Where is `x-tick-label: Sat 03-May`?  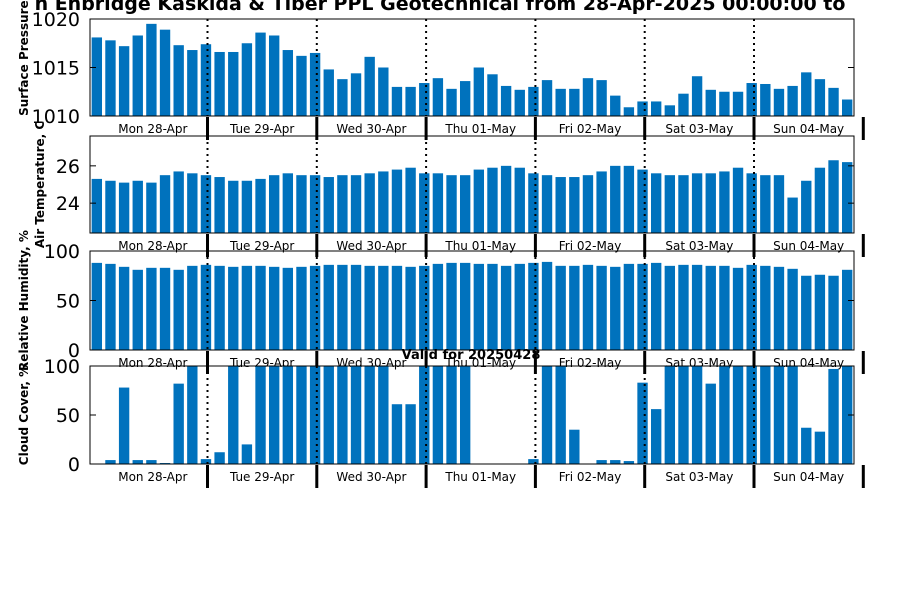 x-tick-label: Sat 03-May is located at coordinates (699, 246).